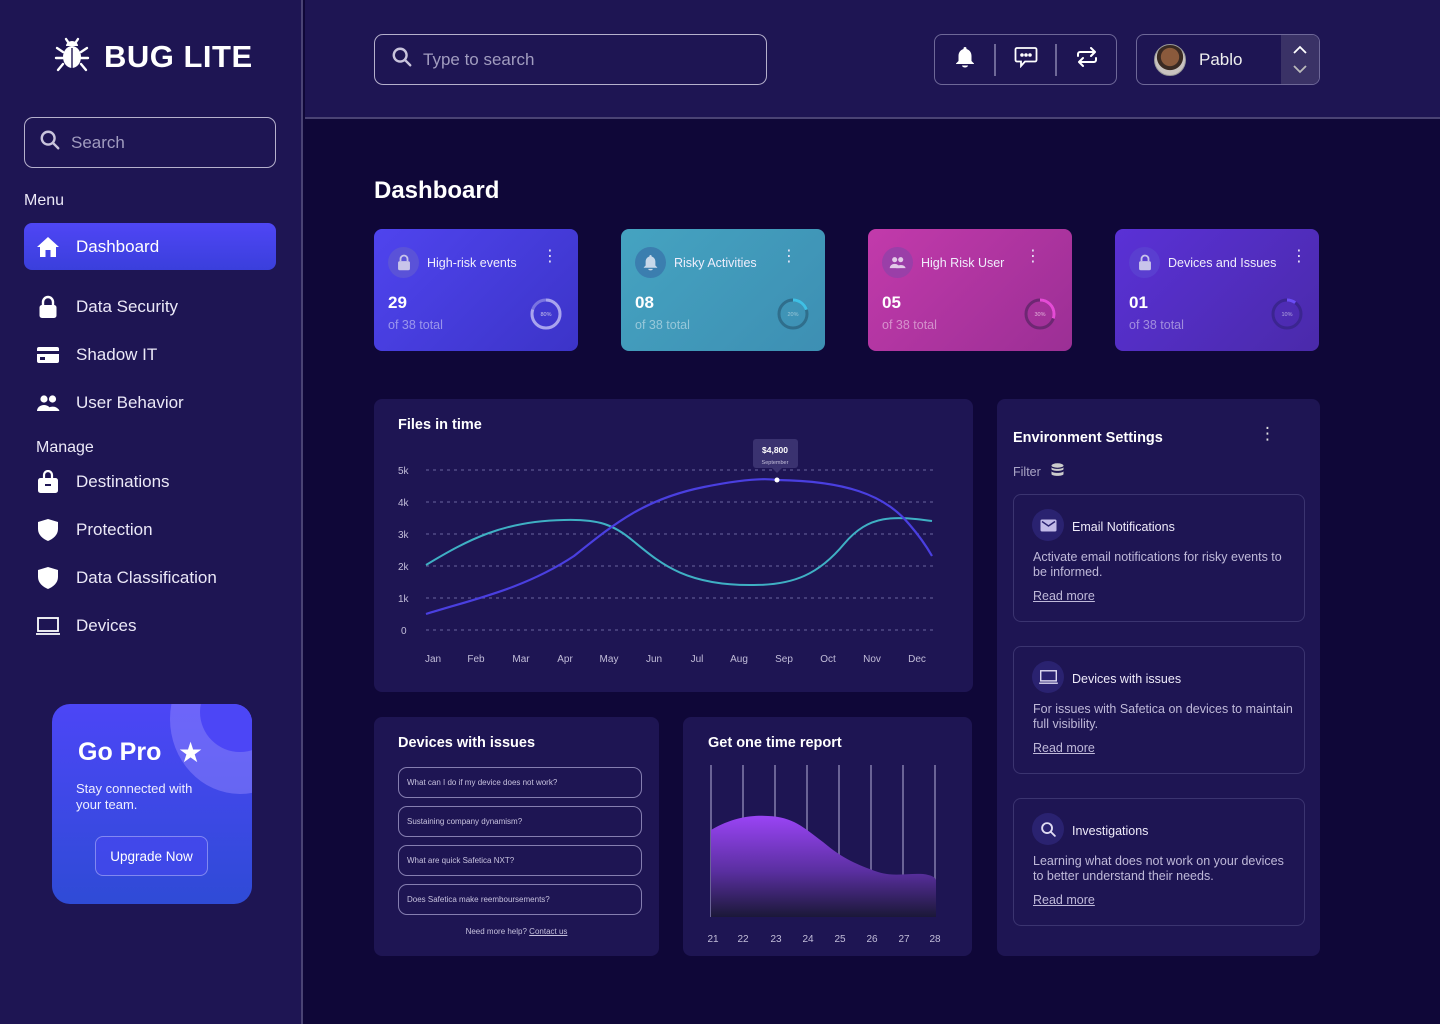 Image resolution: width=1440 pixels, height=1024 pixels. Describe the element at coordinates (150, 354) in the screenshot. I see `sidebar-item-shadow-it: Shadow IT` at that location.